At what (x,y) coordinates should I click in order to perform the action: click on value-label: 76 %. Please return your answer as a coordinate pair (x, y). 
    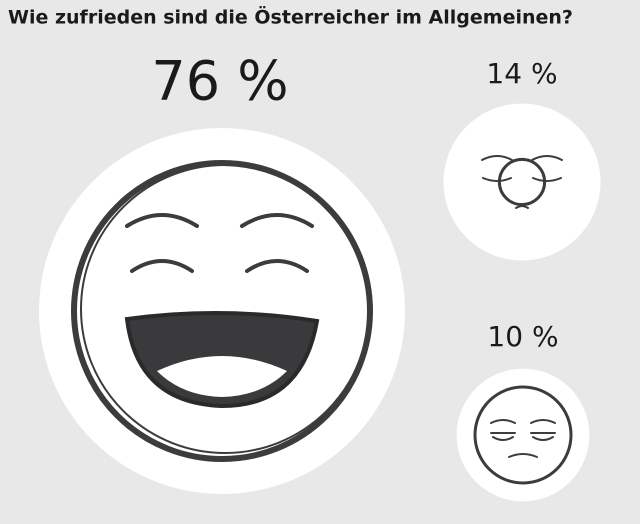
    Looking at the image, I should click on (219, 81).